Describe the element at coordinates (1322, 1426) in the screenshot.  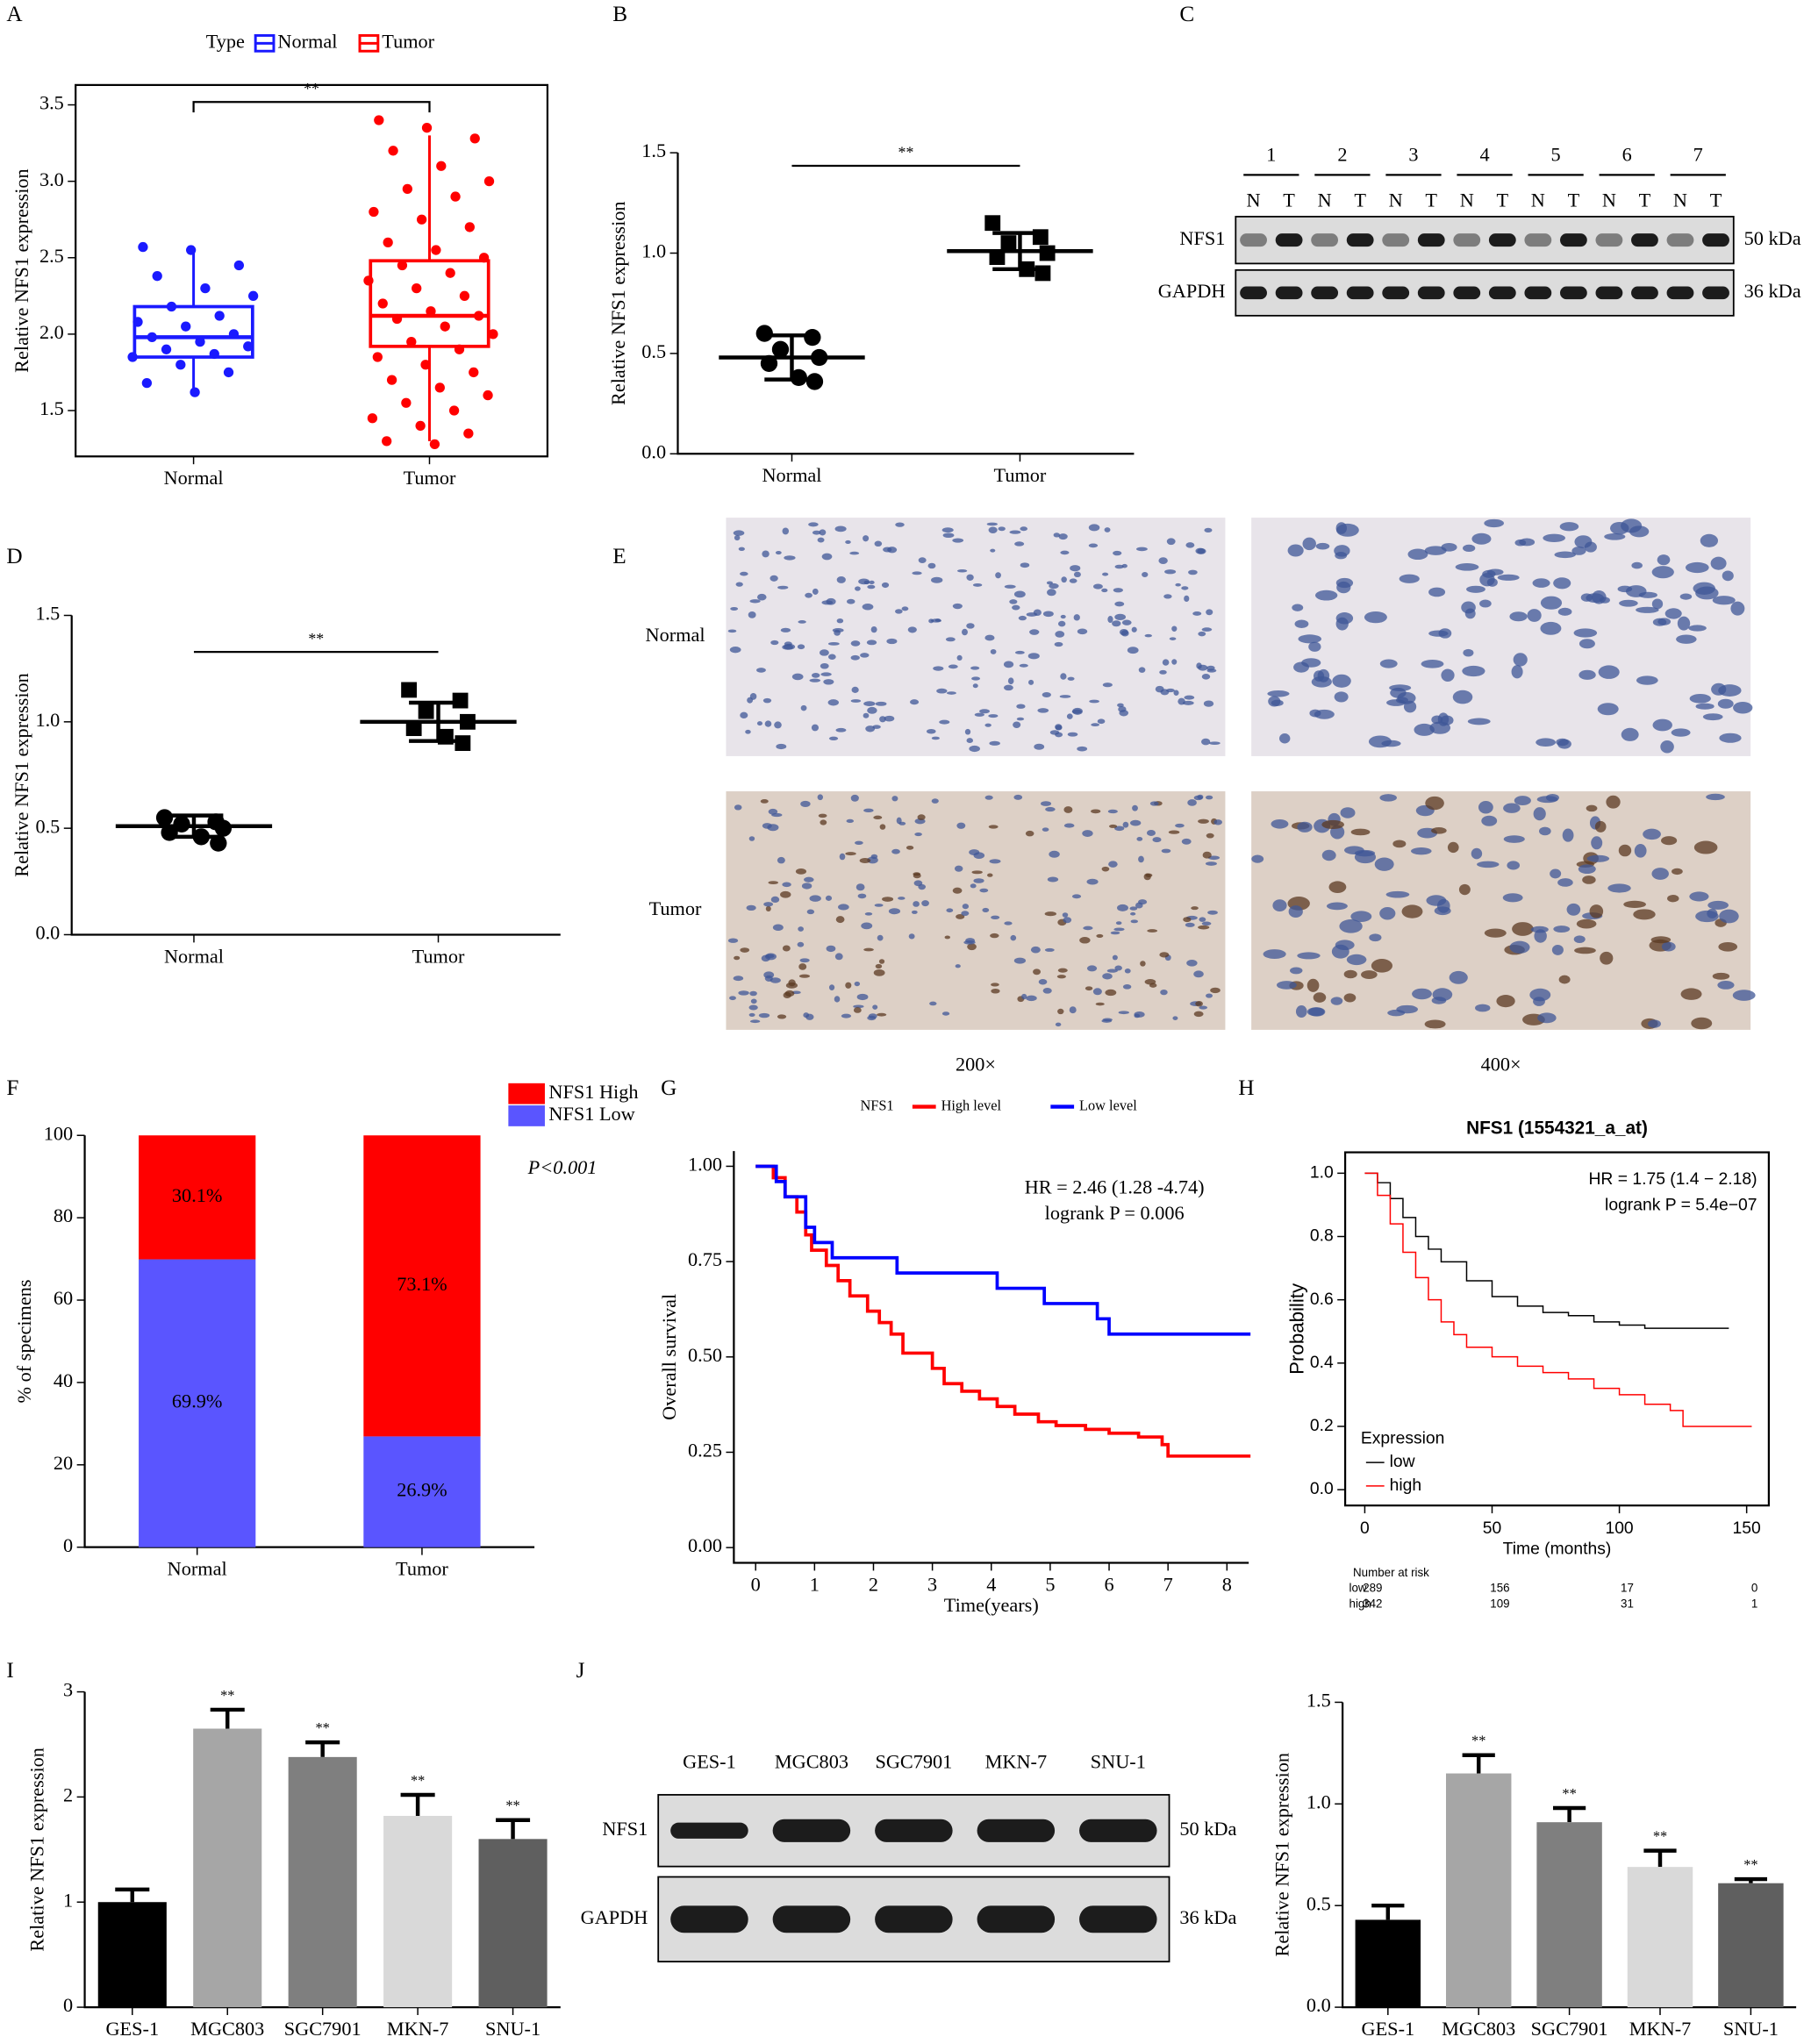
I see `y-tick-label: 0.2` at that location.